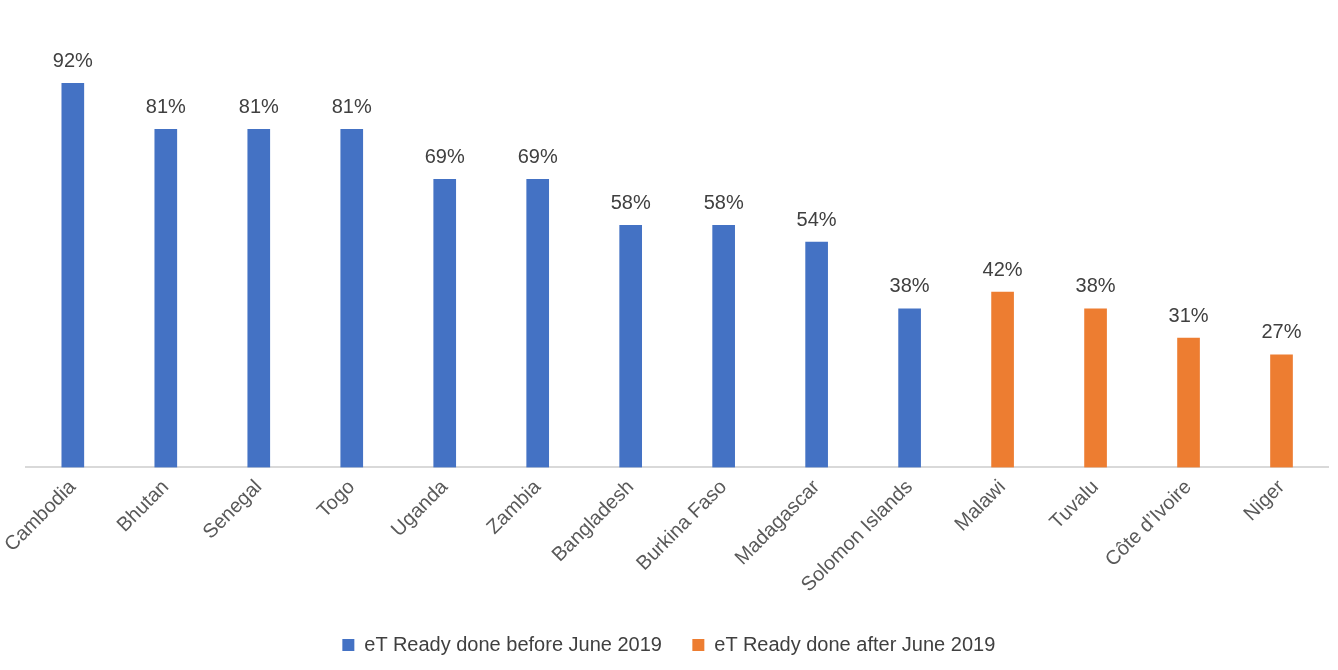  What do you see at coordinates (1002, 268) in the screenshot?
I see `data-label: 42%` at bounding box center [1002, 268].